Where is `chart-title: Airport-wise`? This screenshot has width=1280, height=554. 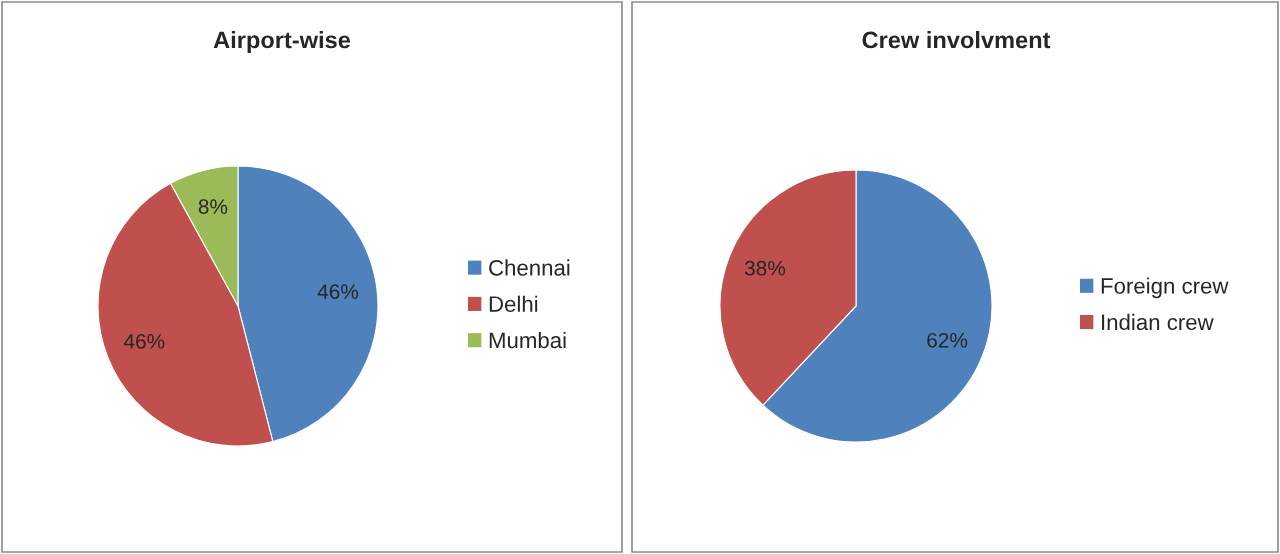 chart-title: Airport-wise is located at coordinates (282, 42).